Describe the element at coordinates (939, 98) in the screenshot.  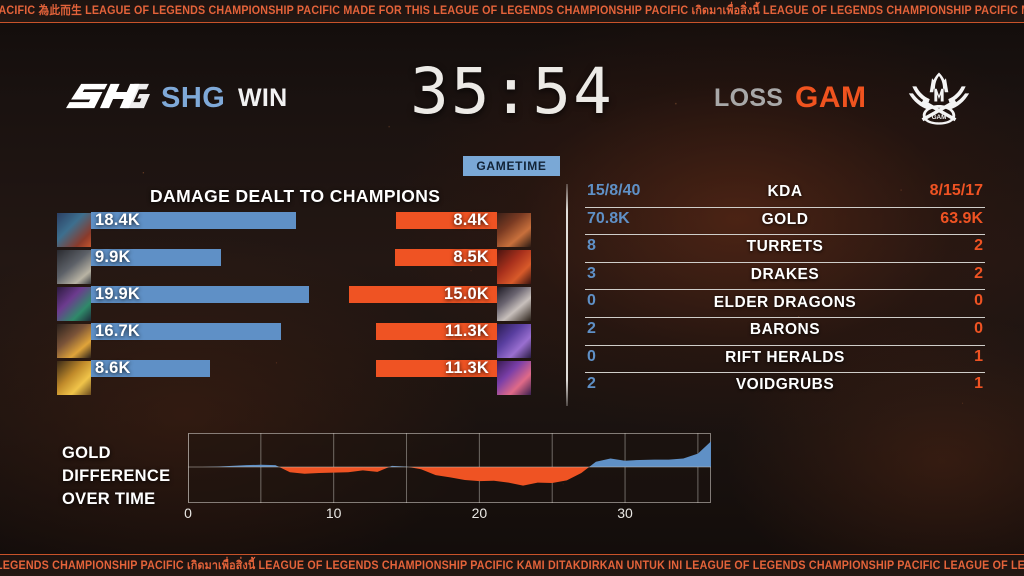
I see `gam-crest-icon: GAM` at that location.